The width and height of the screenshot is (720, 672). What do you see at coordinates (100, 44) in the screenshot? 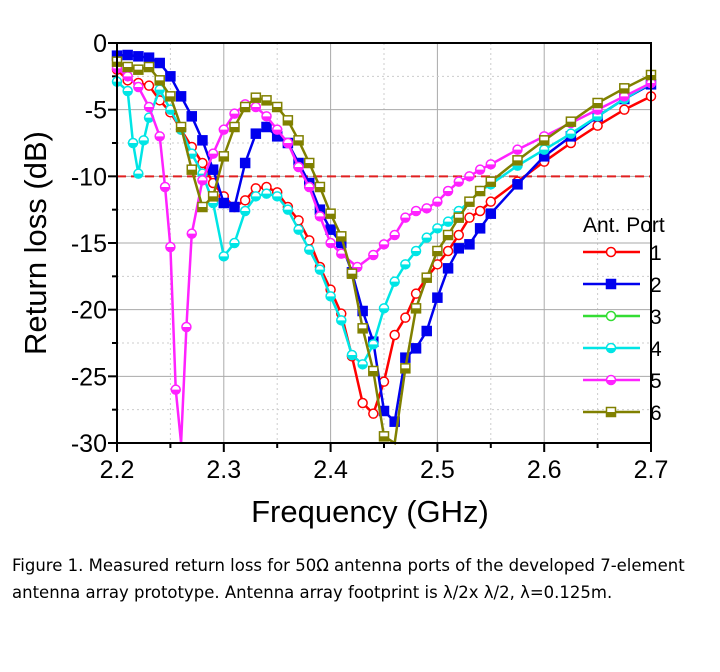
I see `y-tick-label: 0` at bounding box center [100, 44].